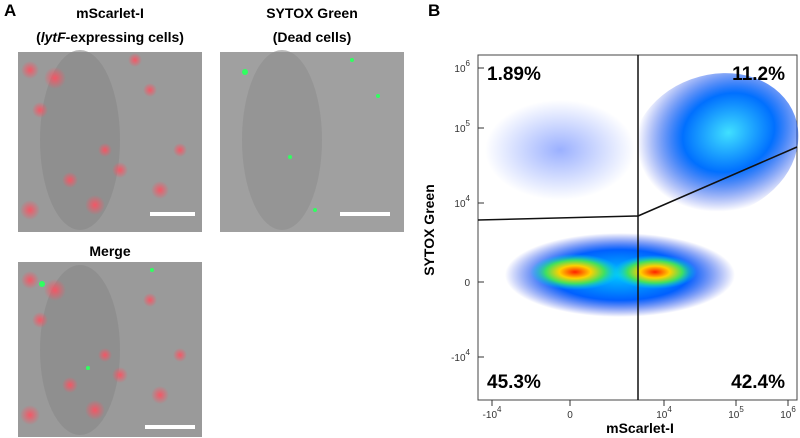 Image resolution: width=800 pixels, height=438 pixels. I want to click on panel-label: B, so click(434, 10).